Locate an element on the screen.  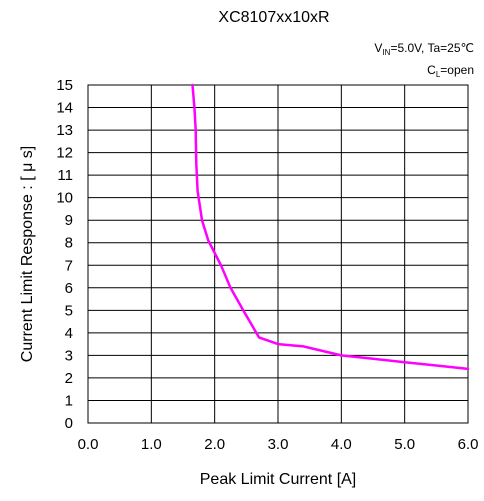
x-tick-labels: 0.0 1.0 2.0 3.0 4.0 5.0 6.0 is located at coordinates (278, 444).